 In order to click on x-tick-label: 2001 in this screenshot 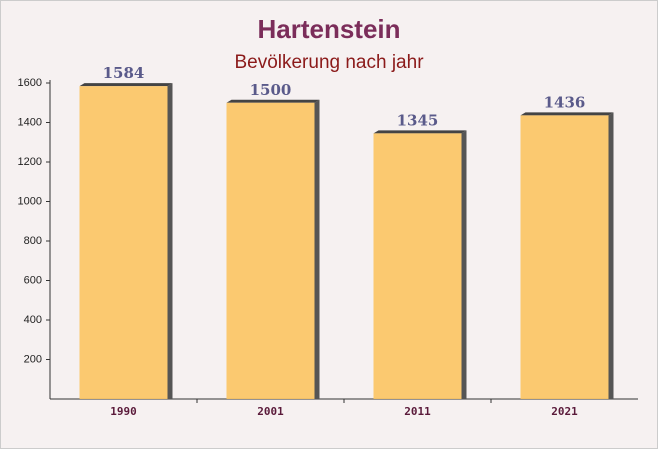, I will do `click(270, 411)`.